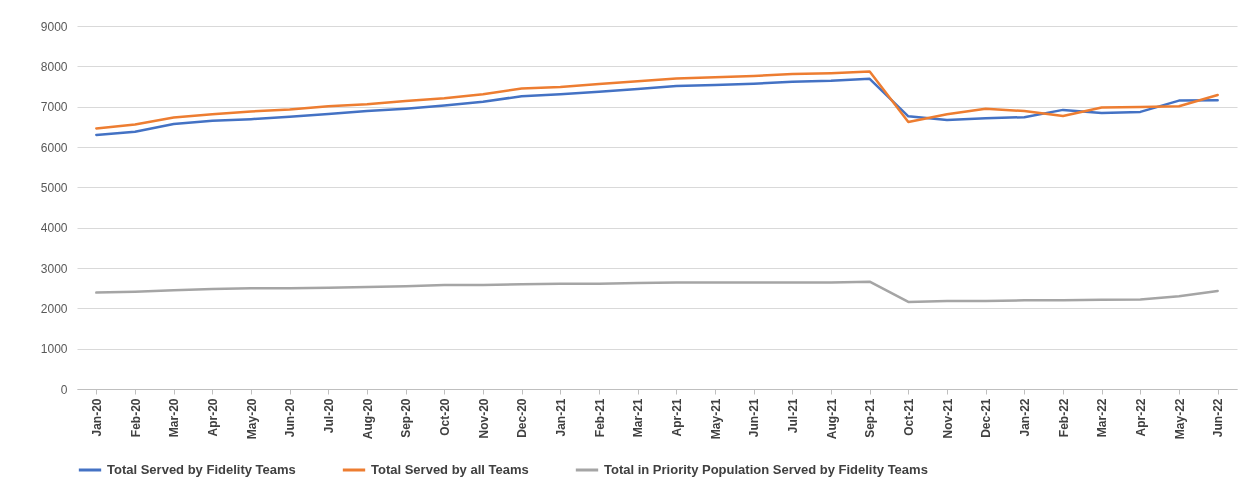  I want to click on x-tick-label: Mar-21, so click(638, 418).